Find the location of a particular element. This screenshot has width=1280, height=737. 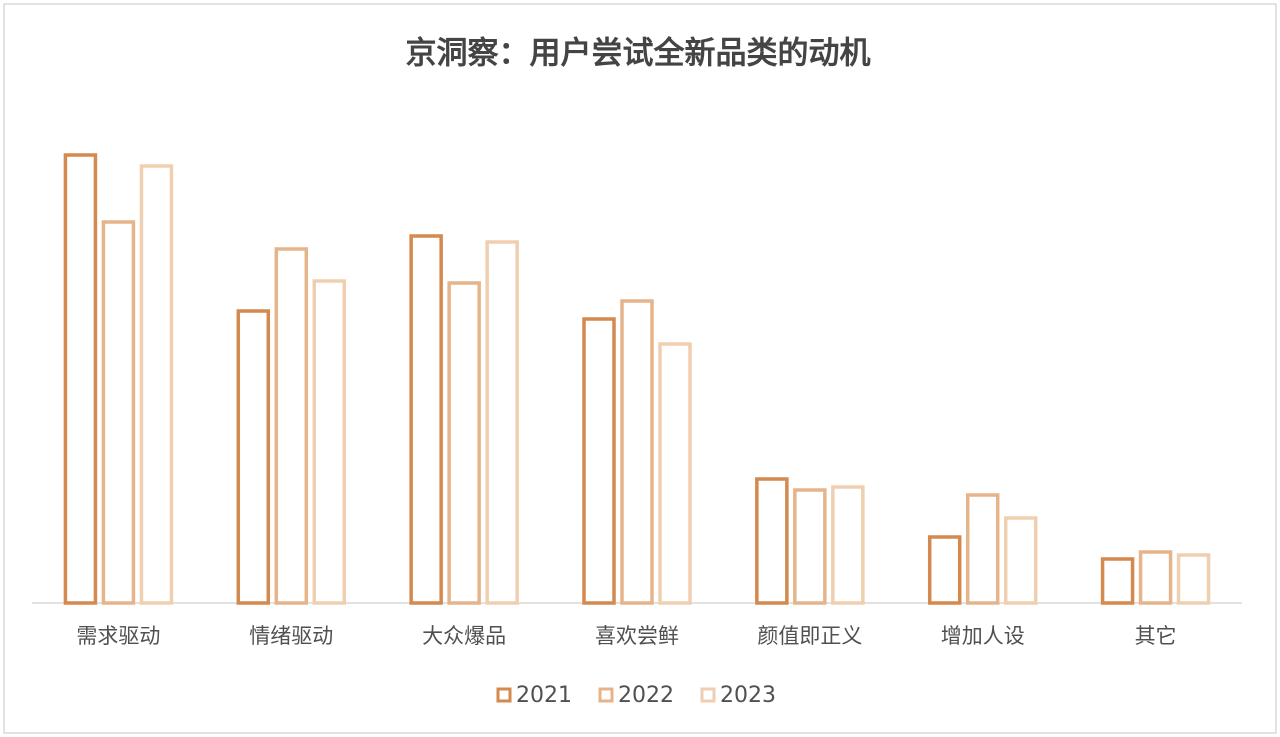

x-tick-label: 其它 is located at coordinates (1156, 636).